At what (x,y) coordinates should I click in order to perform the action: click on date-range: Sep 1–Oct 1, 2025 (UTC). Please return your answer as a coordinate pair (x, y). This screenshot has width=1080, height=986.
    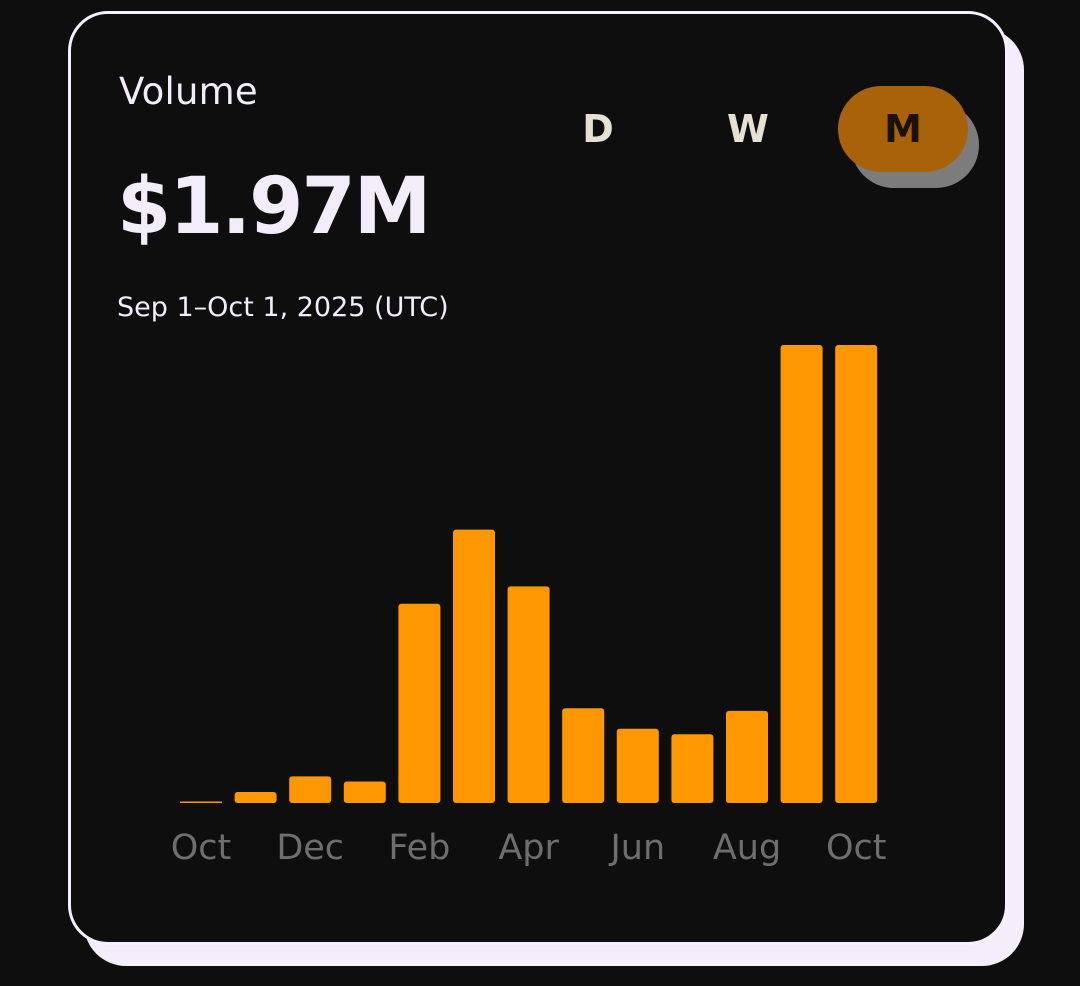
    Looking at the image, I should click on (283, 307).